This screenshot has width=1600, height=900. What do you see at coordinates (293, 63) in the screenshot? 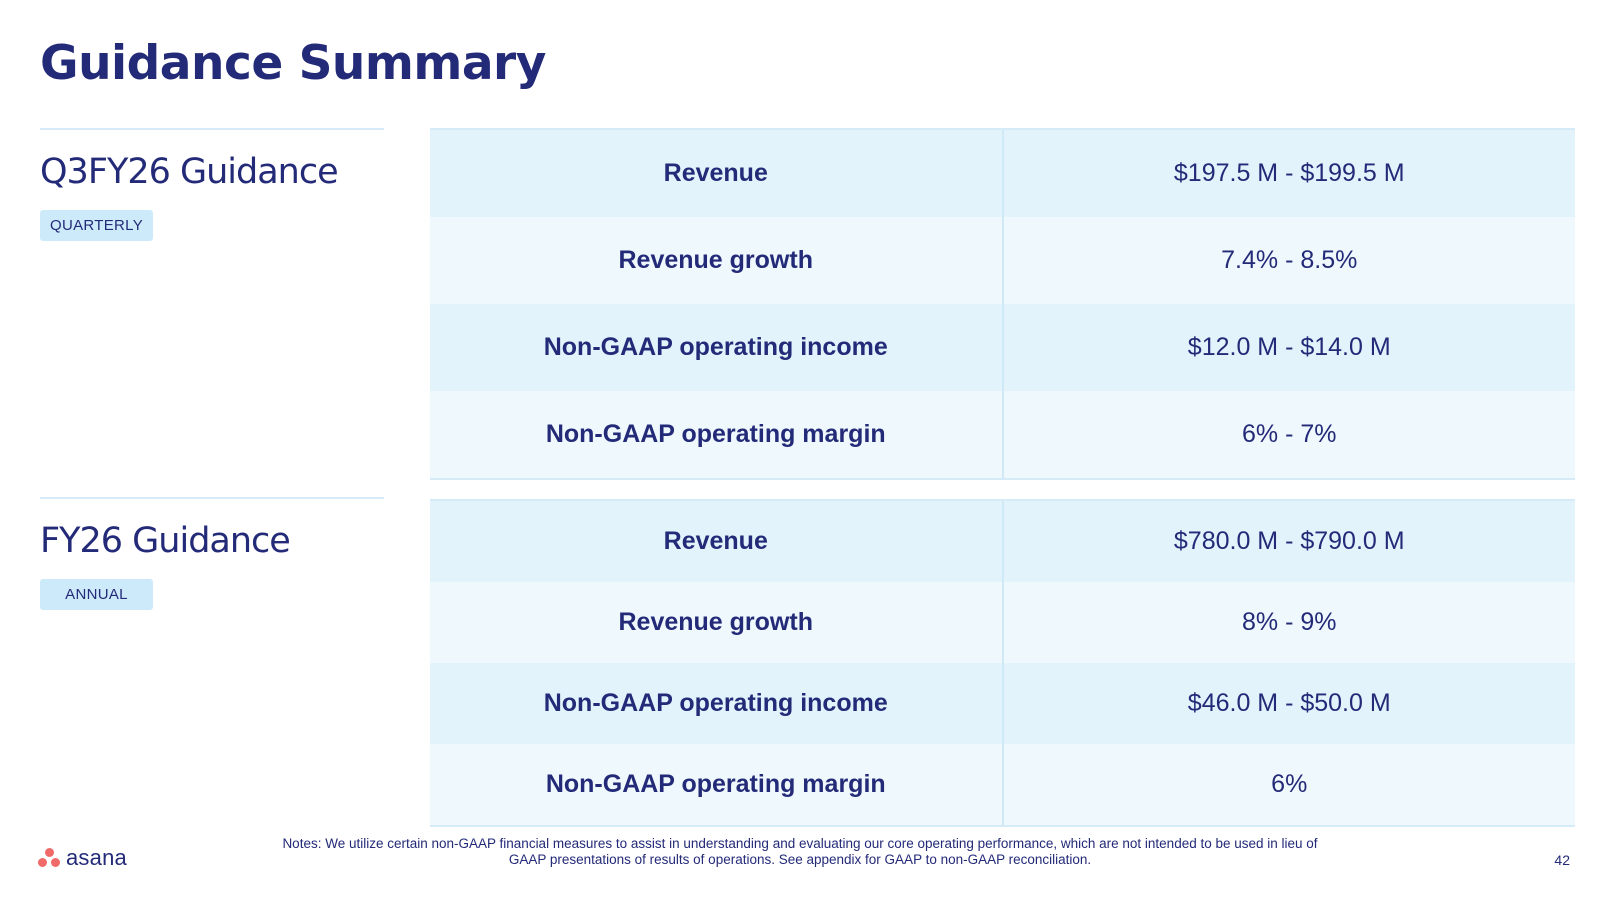
I see `page-title: Guidance Summary` at bounding box center [293, 63].